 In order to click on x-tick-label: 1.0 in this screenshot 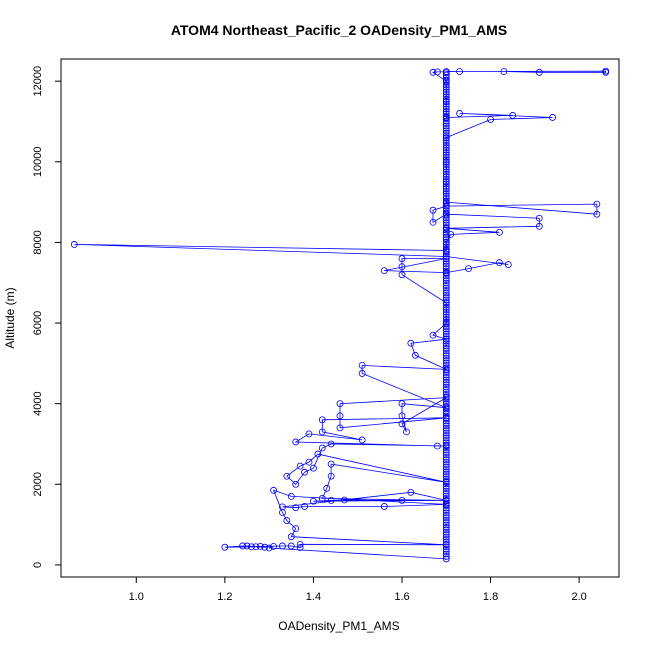, I will do `click(136, 597)`.